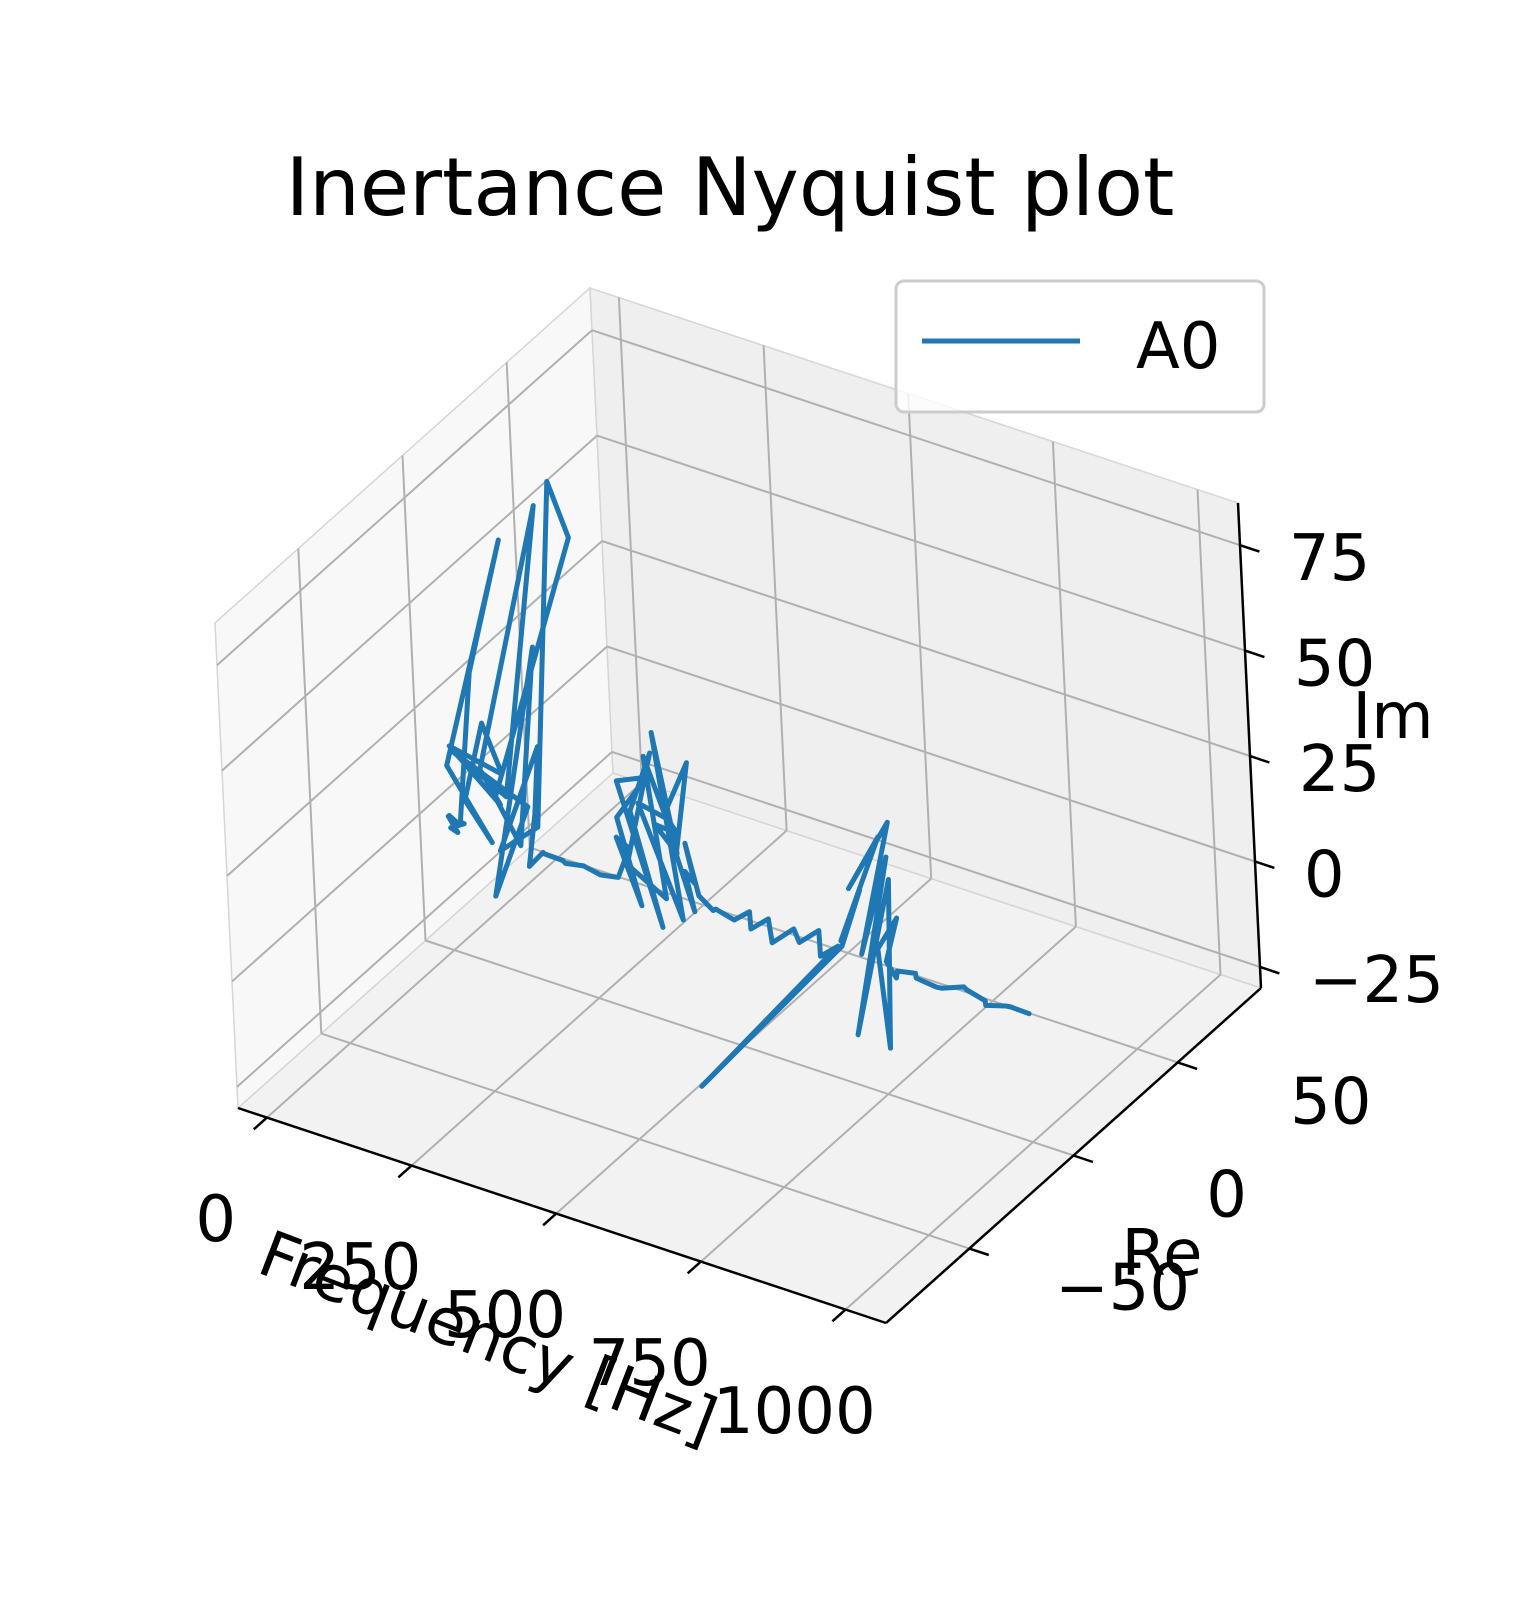  Describe the element at coordinates (650, 1364) in the screenshot. I see `x-tick-label: 750` at that location.